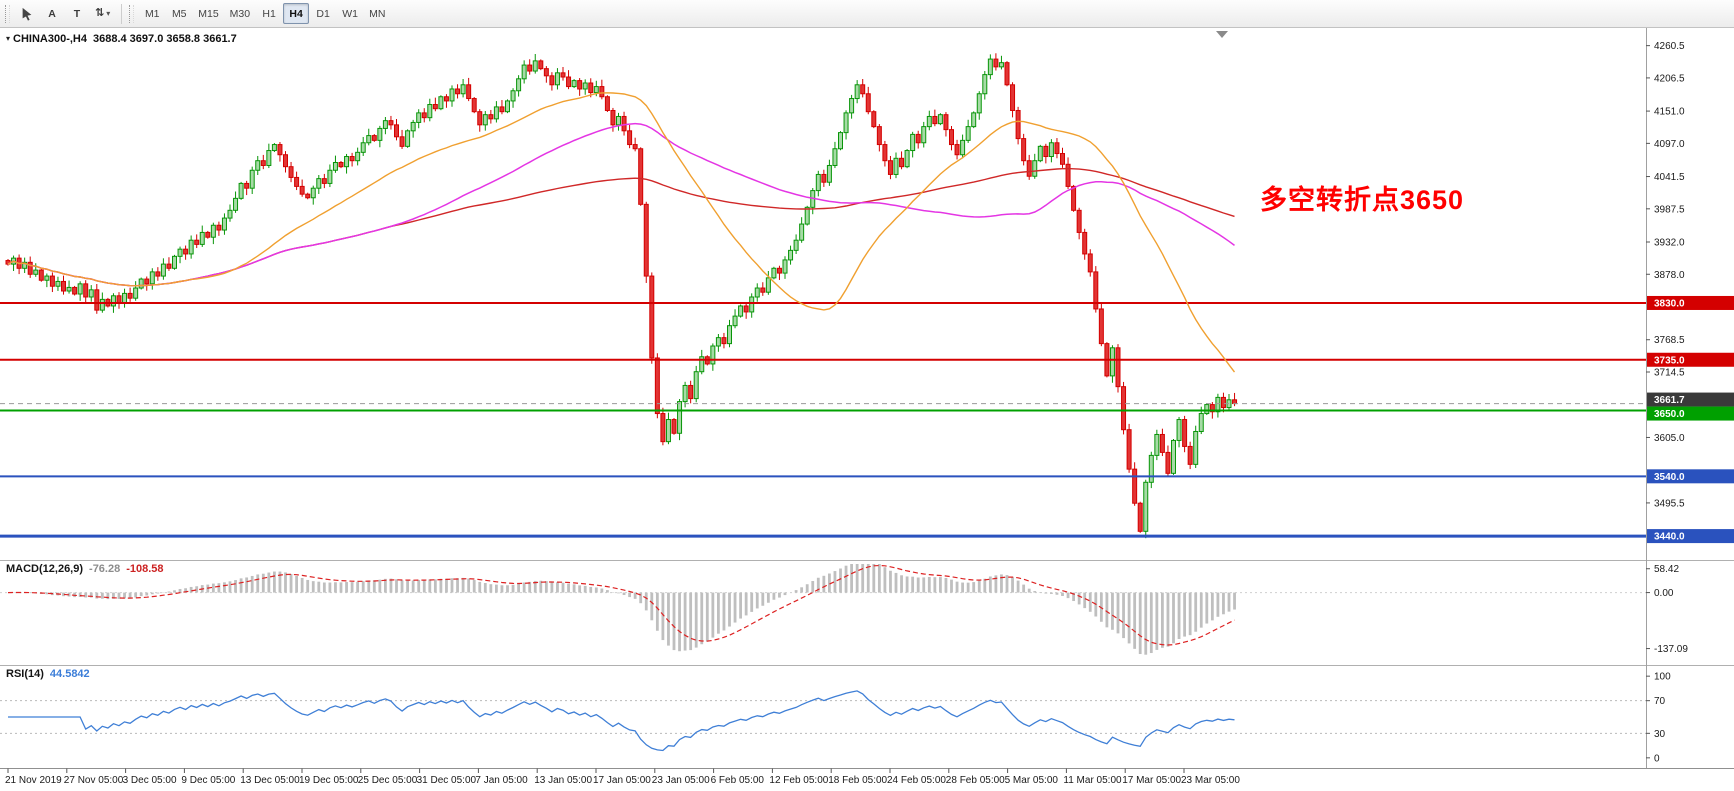 This screenshot has width=1734, height=791. I want to click on ma-mid-line, so click(621, 204).